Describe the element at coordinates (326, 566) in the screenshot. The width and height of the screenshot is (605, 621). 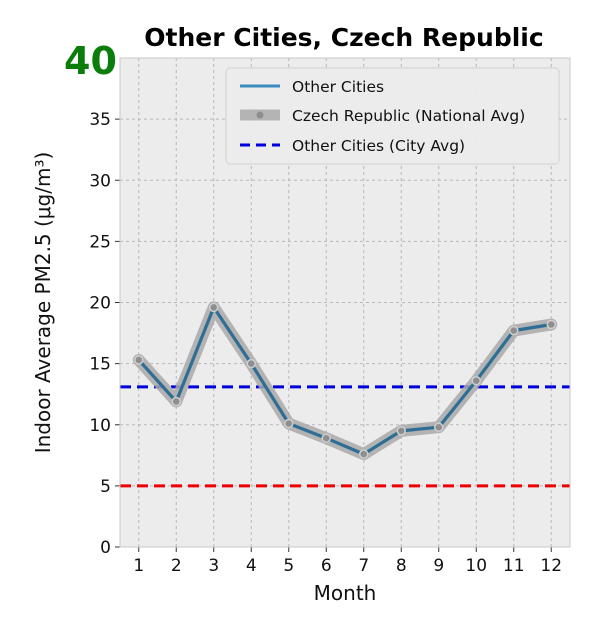
I see `x-tick-label: 6` at that location.